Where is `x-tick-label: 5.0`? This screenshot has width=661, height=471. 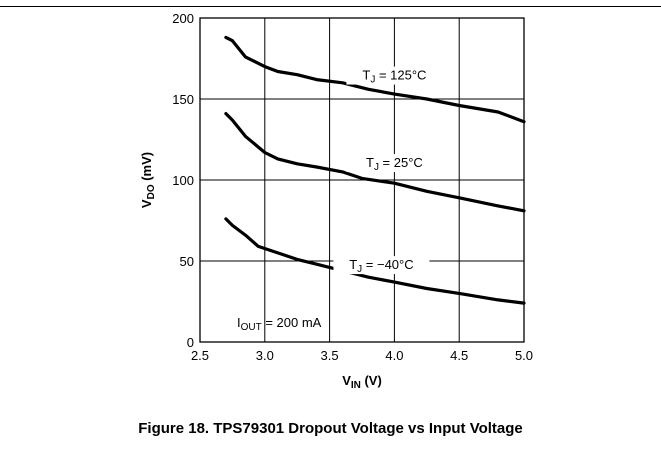
x-tick-label: 5.0 is located at coordinates (524, 355).